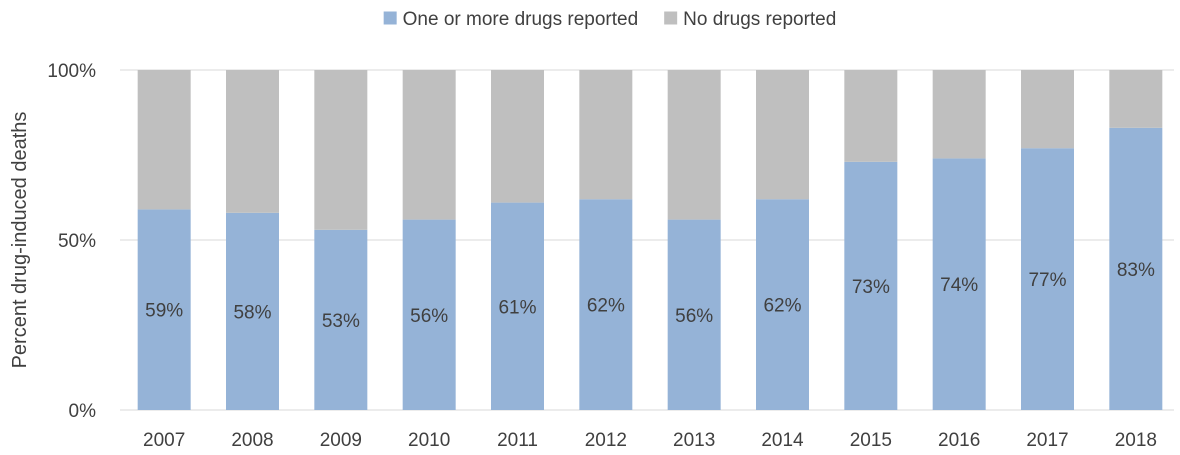  Describe the element at coordinates (1136, 440) in the screenshot. I see `x-tick-label-2018: 2018` at that location.